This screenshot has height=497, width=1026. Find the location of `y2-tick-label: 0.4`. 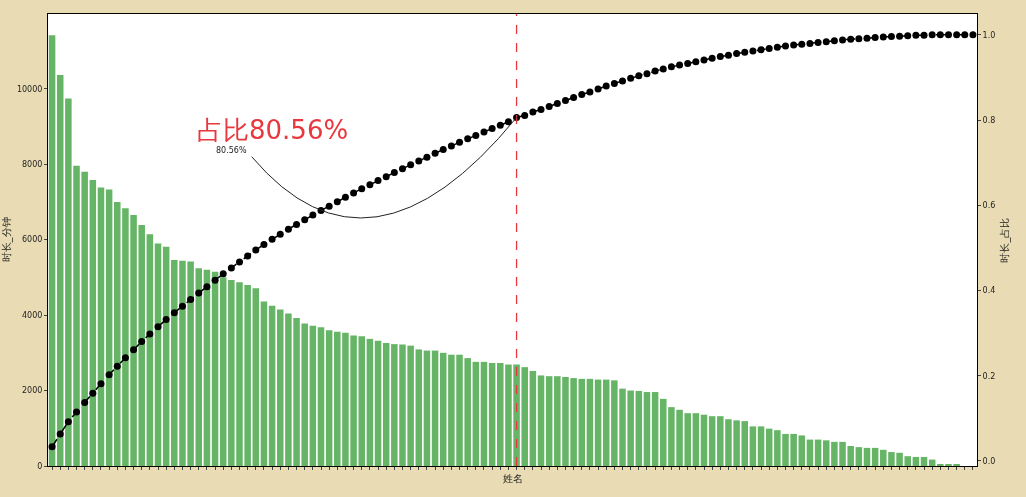

y2-tick-label: 0.4 is located at coordinates (989, 291).